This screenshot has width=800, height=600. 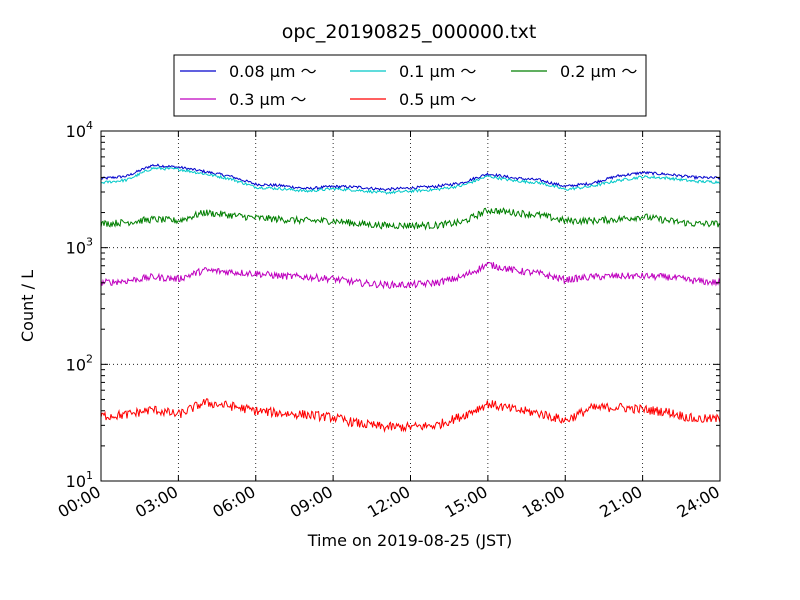 I want to click on x-tick-label: 09:00, so click(x=311, y=502).